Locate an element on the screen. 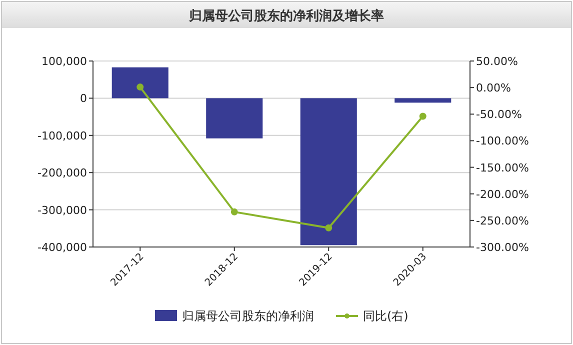 The width and height of the screenshot is (573, 345). y2-tick-label: -50.00% is located at coordinates (499, 115).